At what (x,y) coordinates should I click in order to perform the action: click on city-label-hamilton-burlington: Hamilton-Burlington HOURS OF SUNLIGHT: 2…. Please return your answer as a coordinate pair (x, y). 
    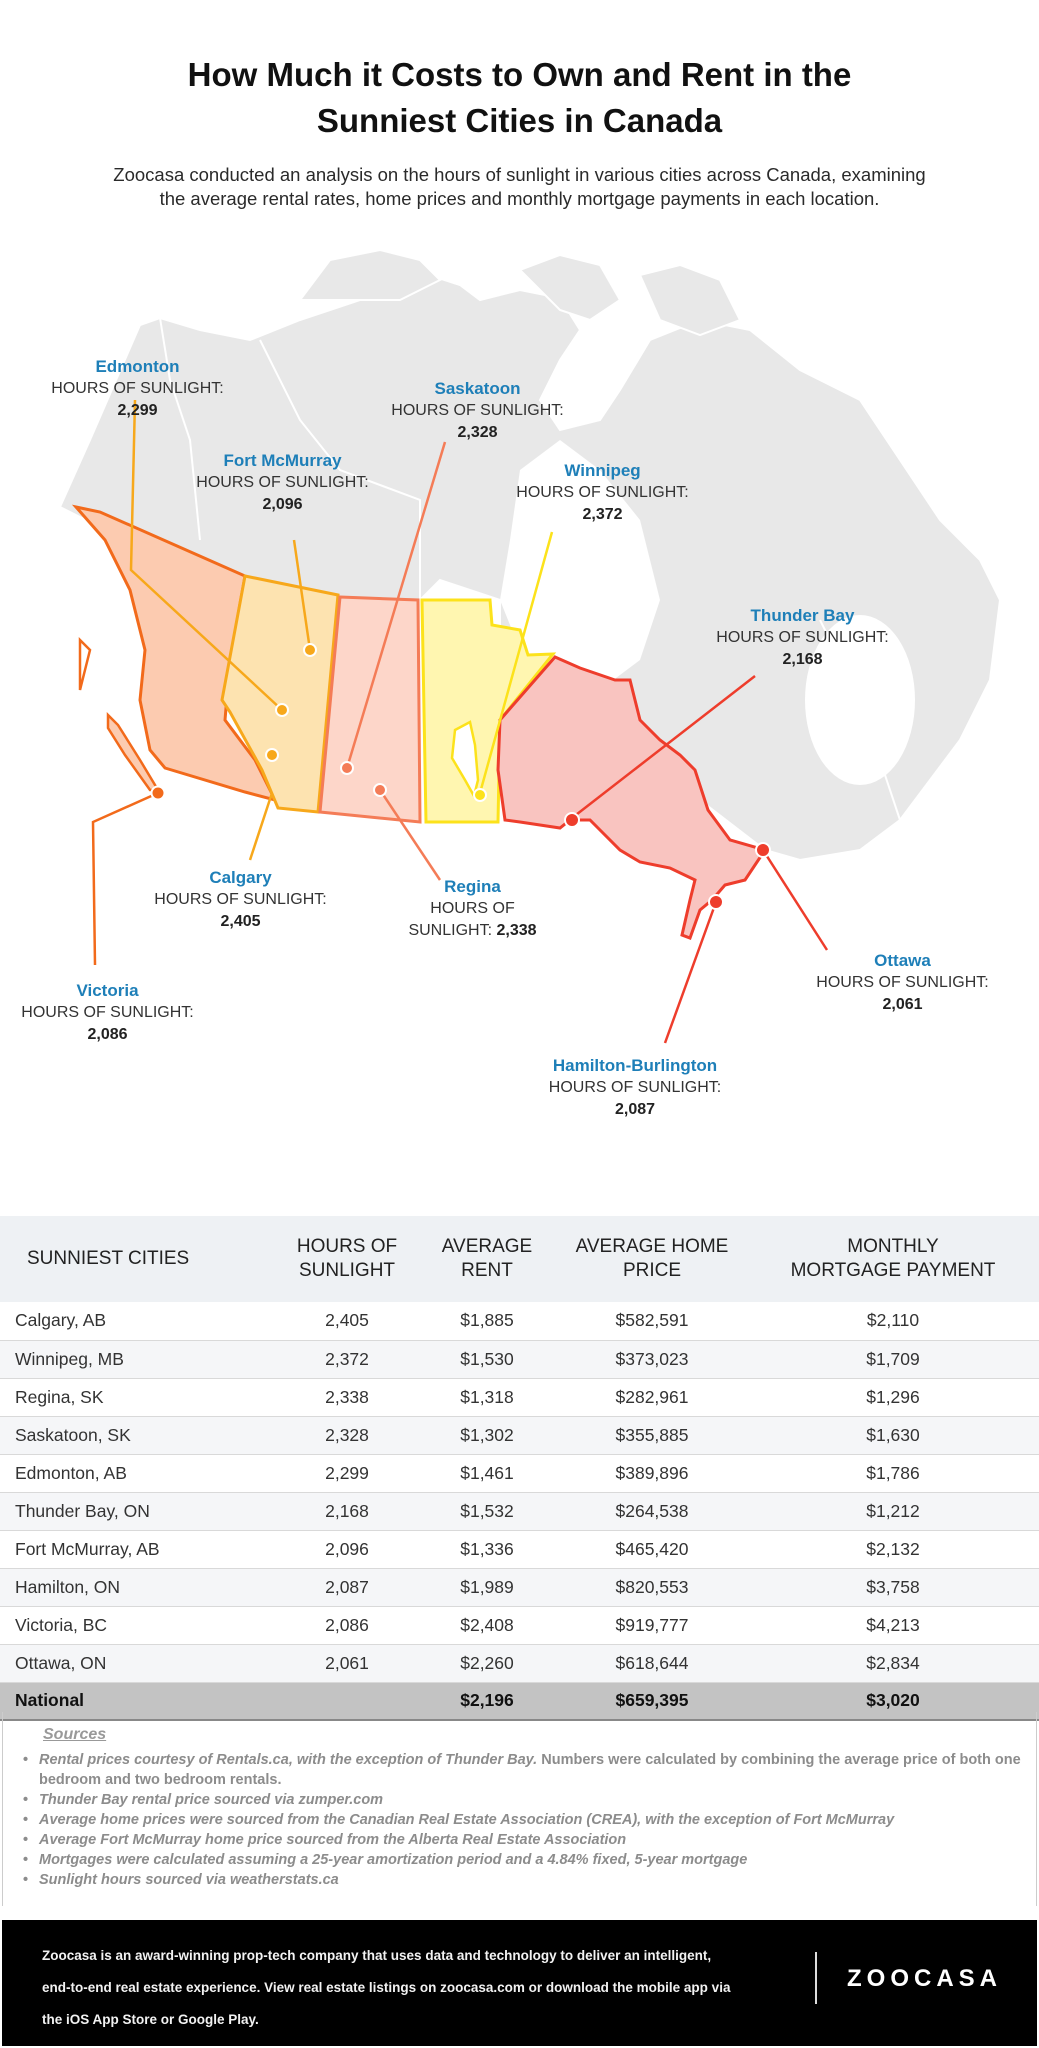
    Looking at the image, I should click on (635, 1088).